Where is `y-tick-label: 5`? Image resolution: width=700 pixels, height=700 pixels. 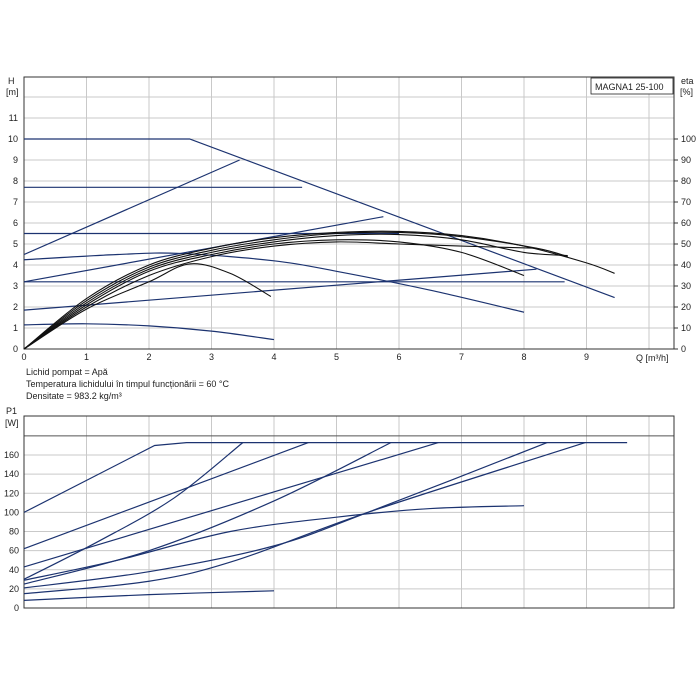
y-tick-label: 5 is located at coordinates (15, 244).